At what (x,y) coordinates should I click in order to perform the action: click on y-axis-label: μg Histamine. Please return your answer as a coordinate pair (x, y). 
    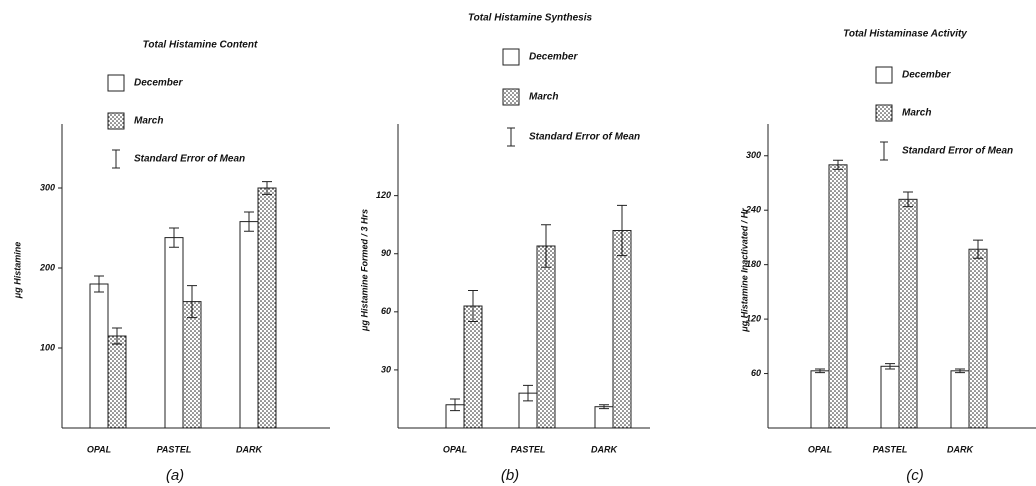
    Looking at the image, I should click on (17, 270).